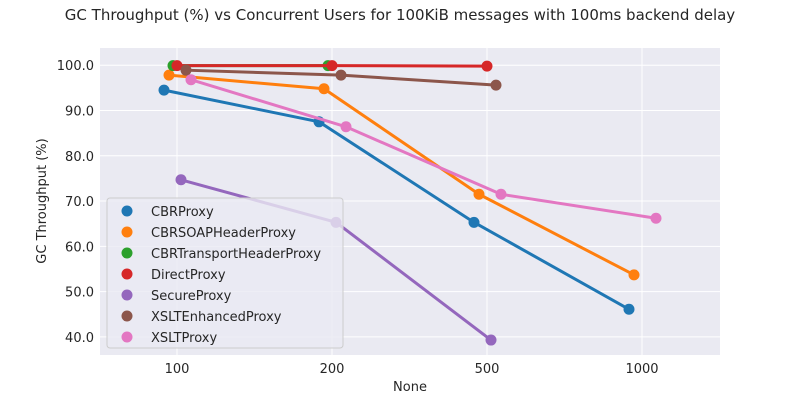 This screenshot has width=800, height=400. Describe the element at coordinates (79, 111) in the screenshot. I see `y-tick-label: 90.0` at that location.